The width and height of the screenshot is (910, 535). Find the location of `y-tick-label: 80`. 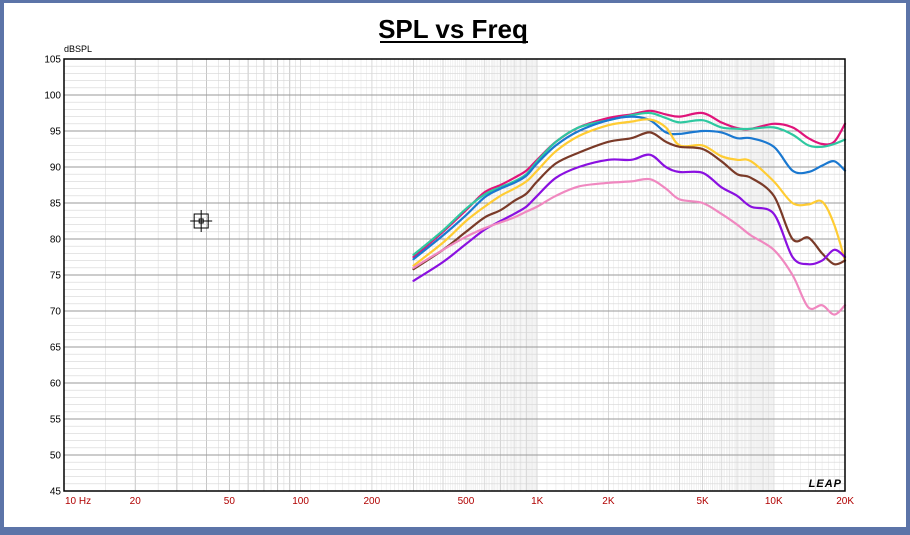

y-tick-label: 80 is located at coordinates (56, 240).